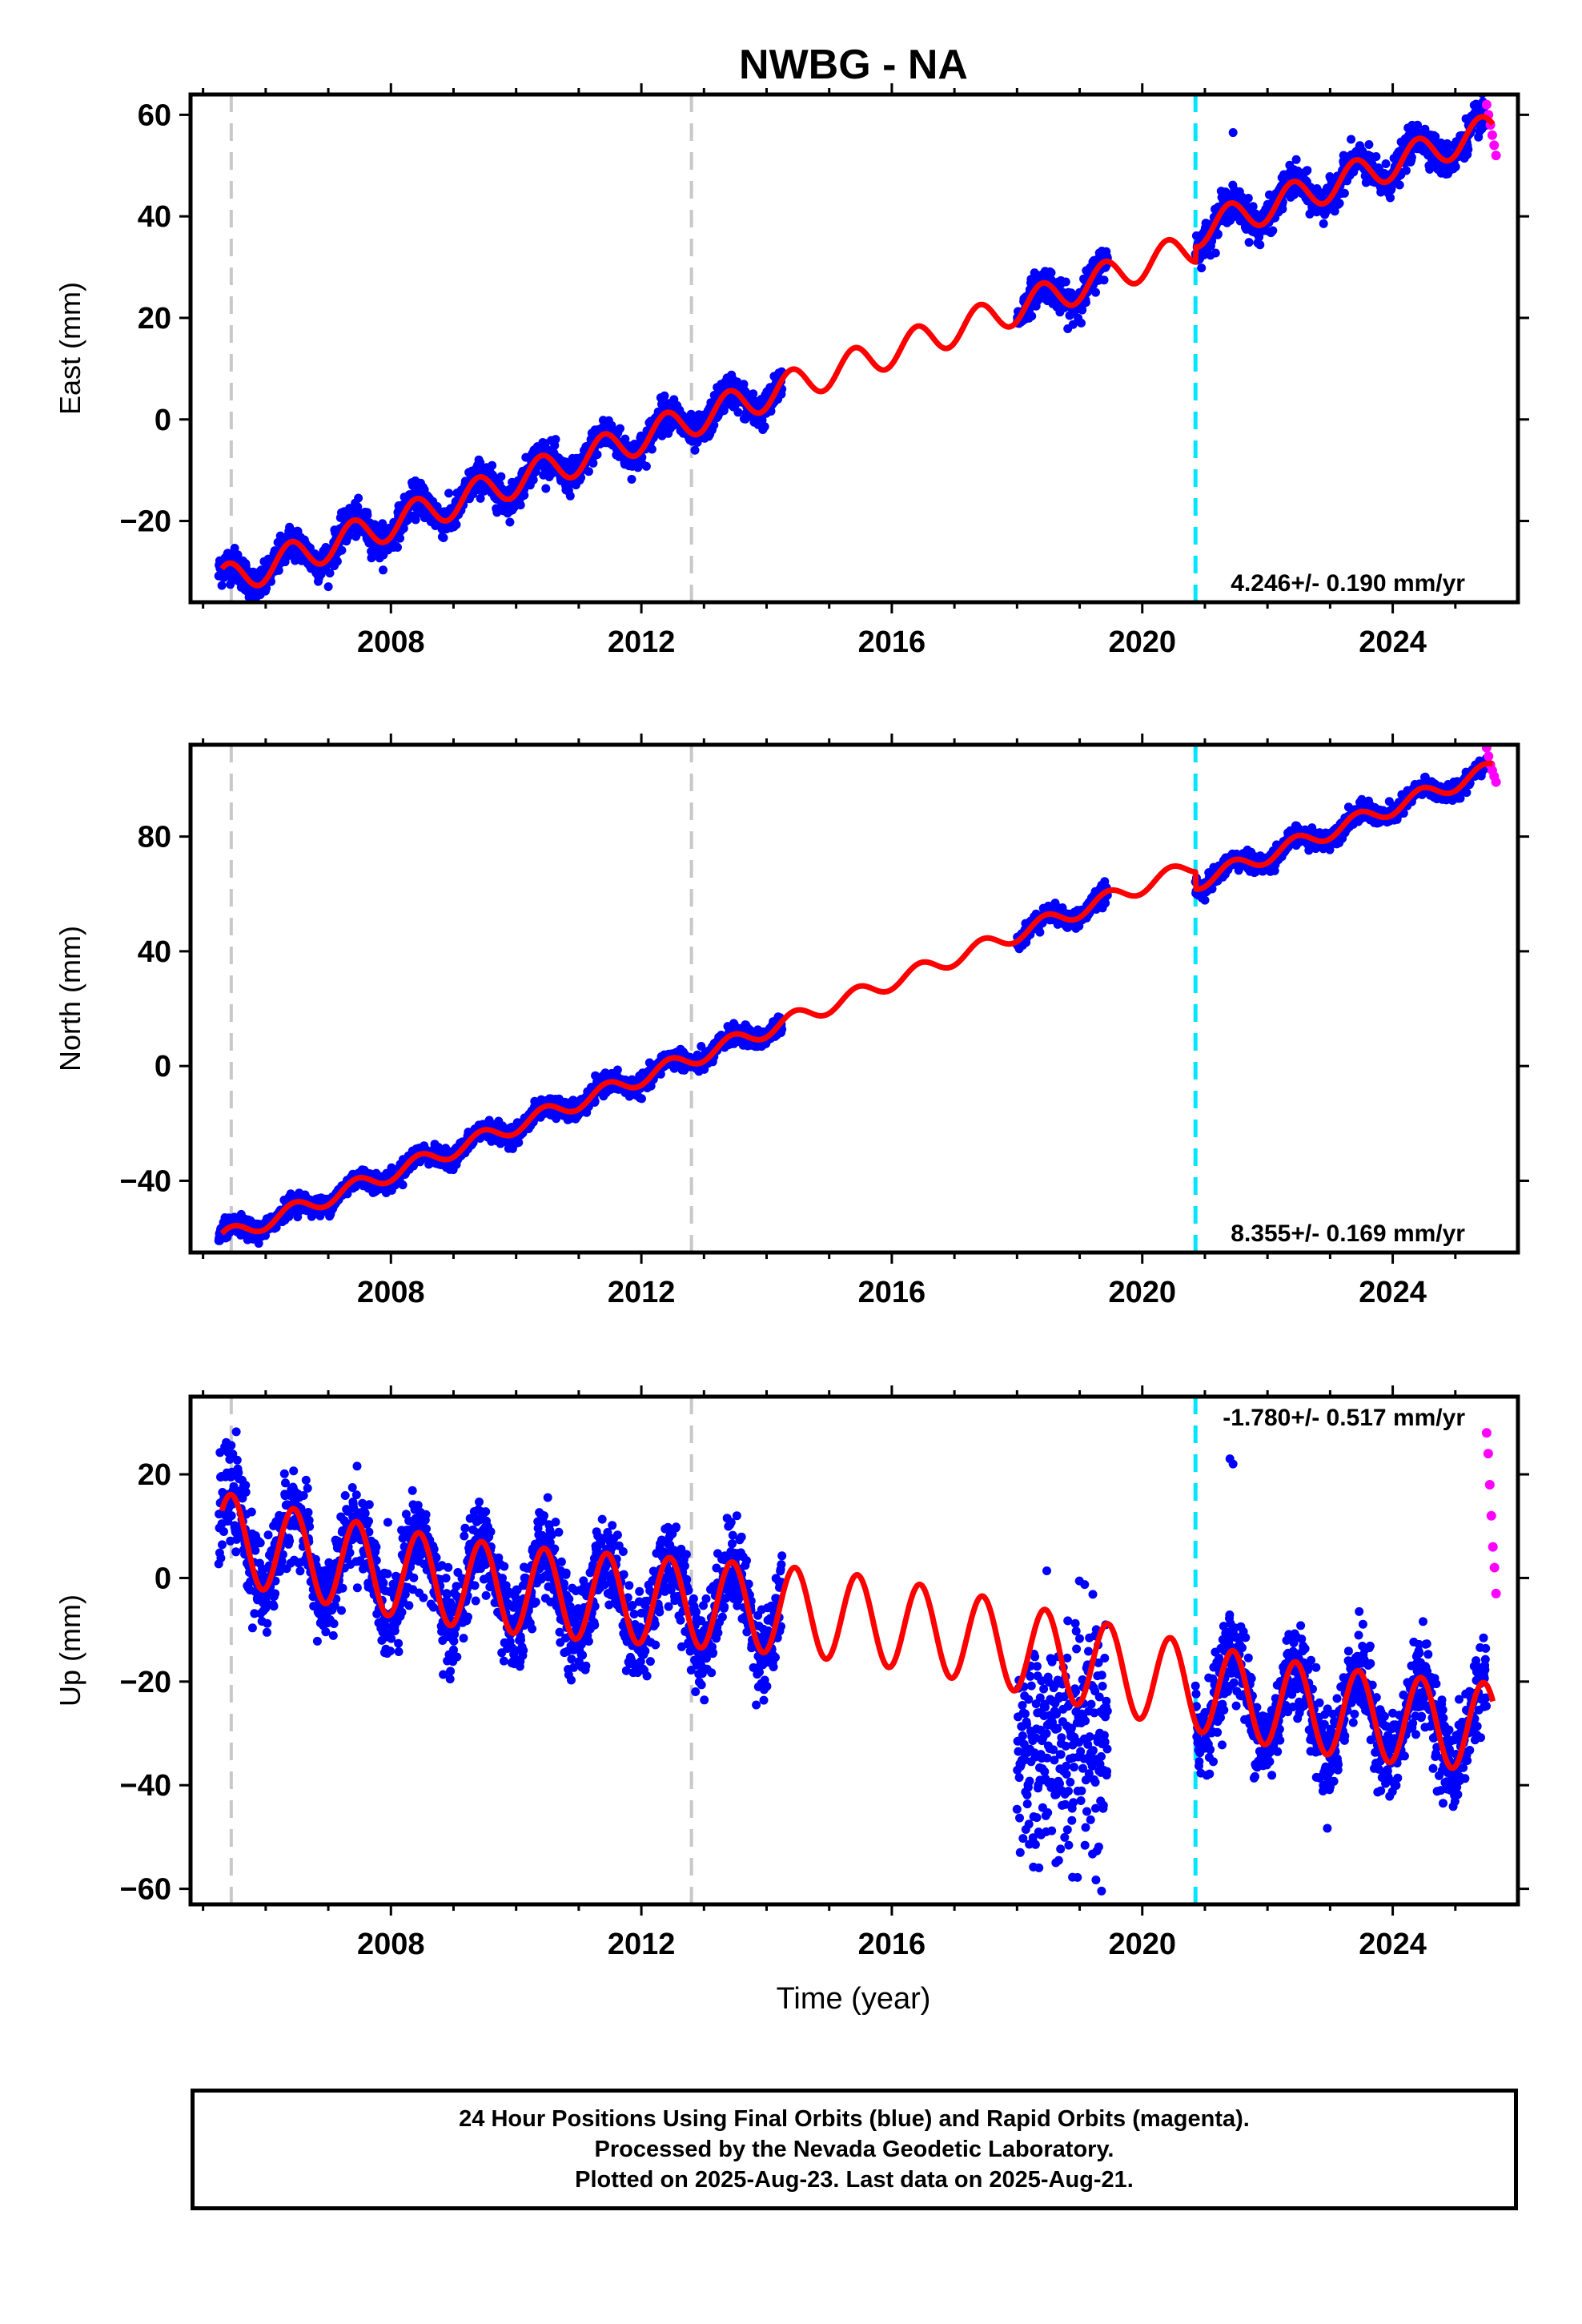 This screenshot has width=1582, height=2324. What do you see at coordinates (892, 642) in the screenshot?
I see `east-x-tick-label: 2016` at bounding box center [892, 642].